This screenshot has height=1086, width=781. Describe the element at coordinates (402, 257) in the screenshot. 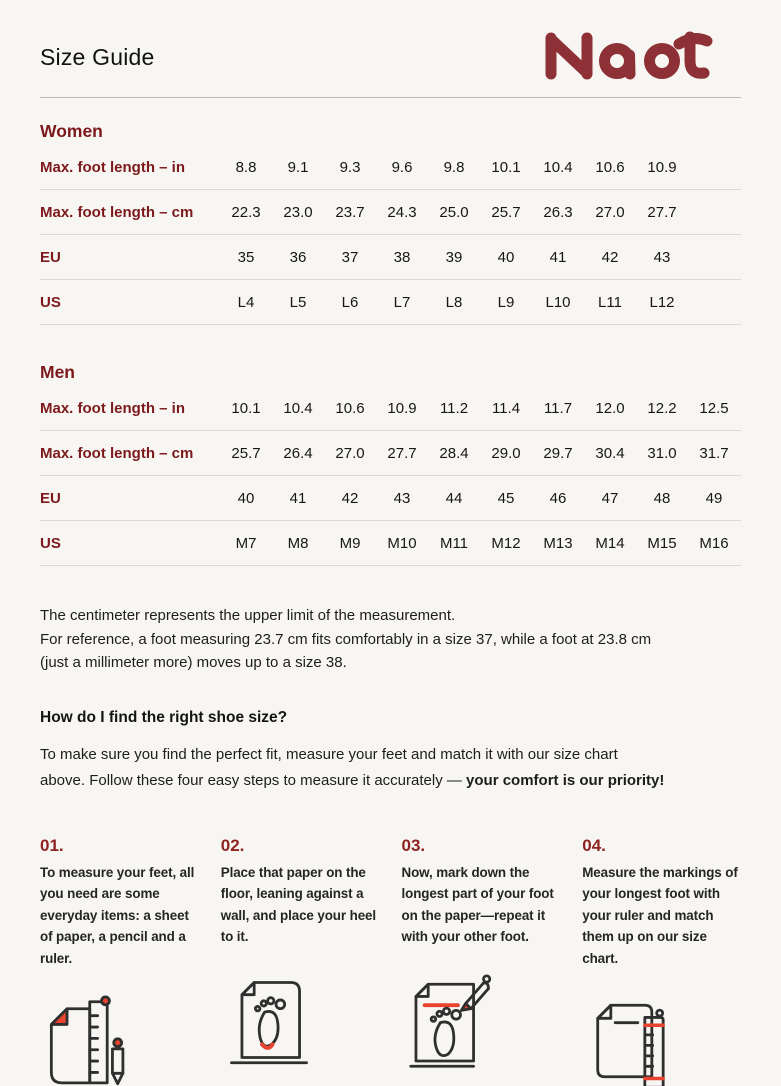

I see `size-value-cell: 38` at that location.